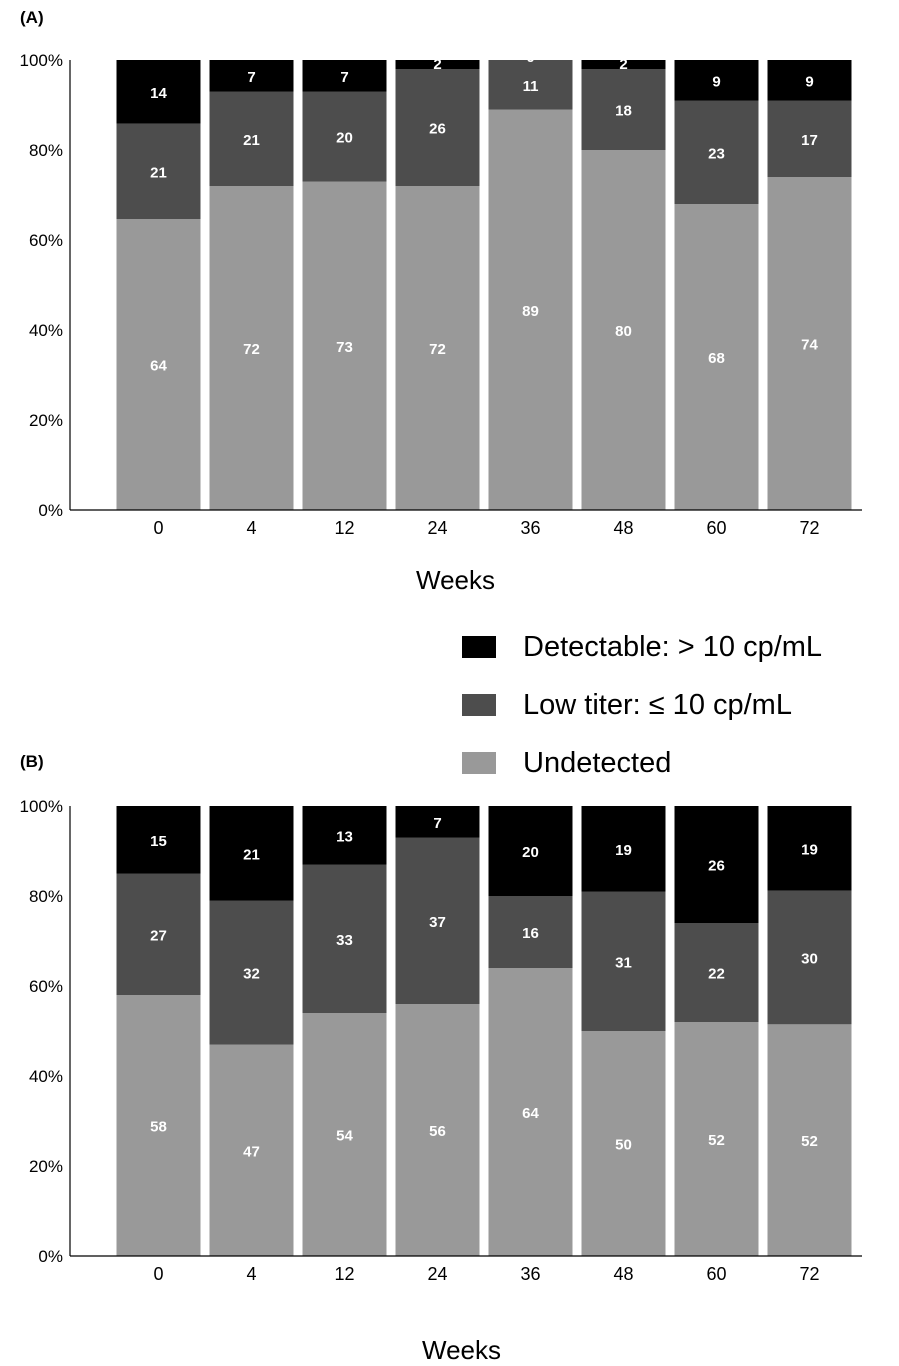 The width and height of the screenshot is (899, 1366). I want to click on panel-b-data-label-undetected-72: 52, so click(809, 1141).